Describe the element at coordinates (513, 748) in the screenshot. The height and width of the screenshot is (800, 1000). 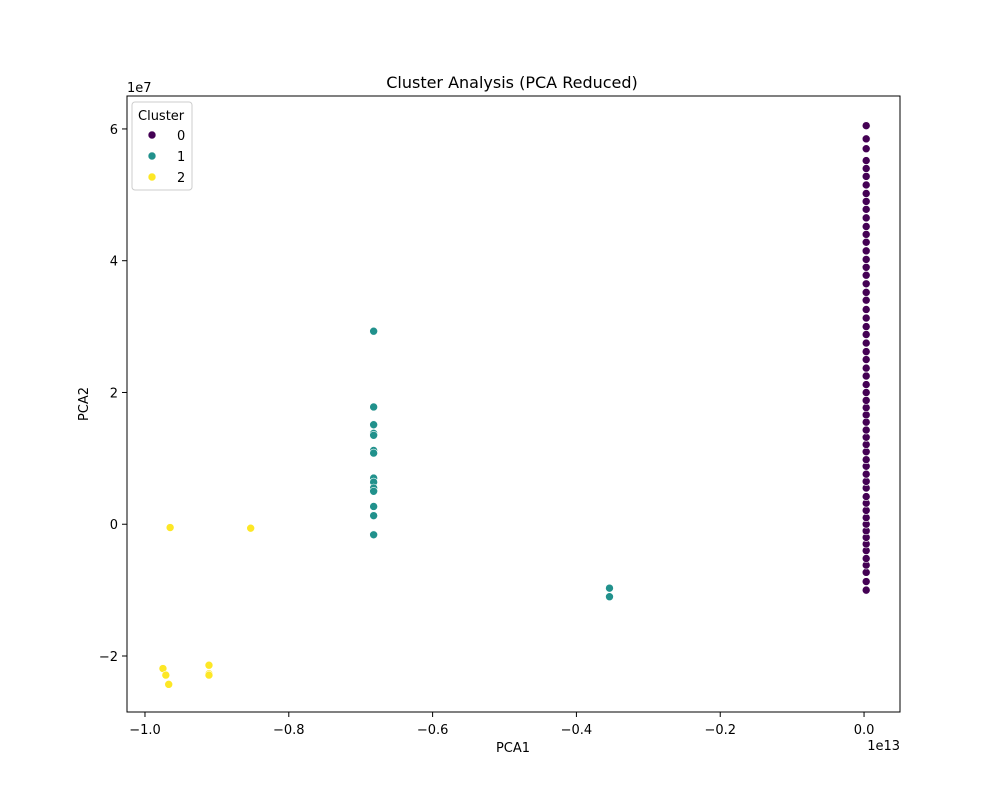
I see `x-axis-label: PCA1` at that location.